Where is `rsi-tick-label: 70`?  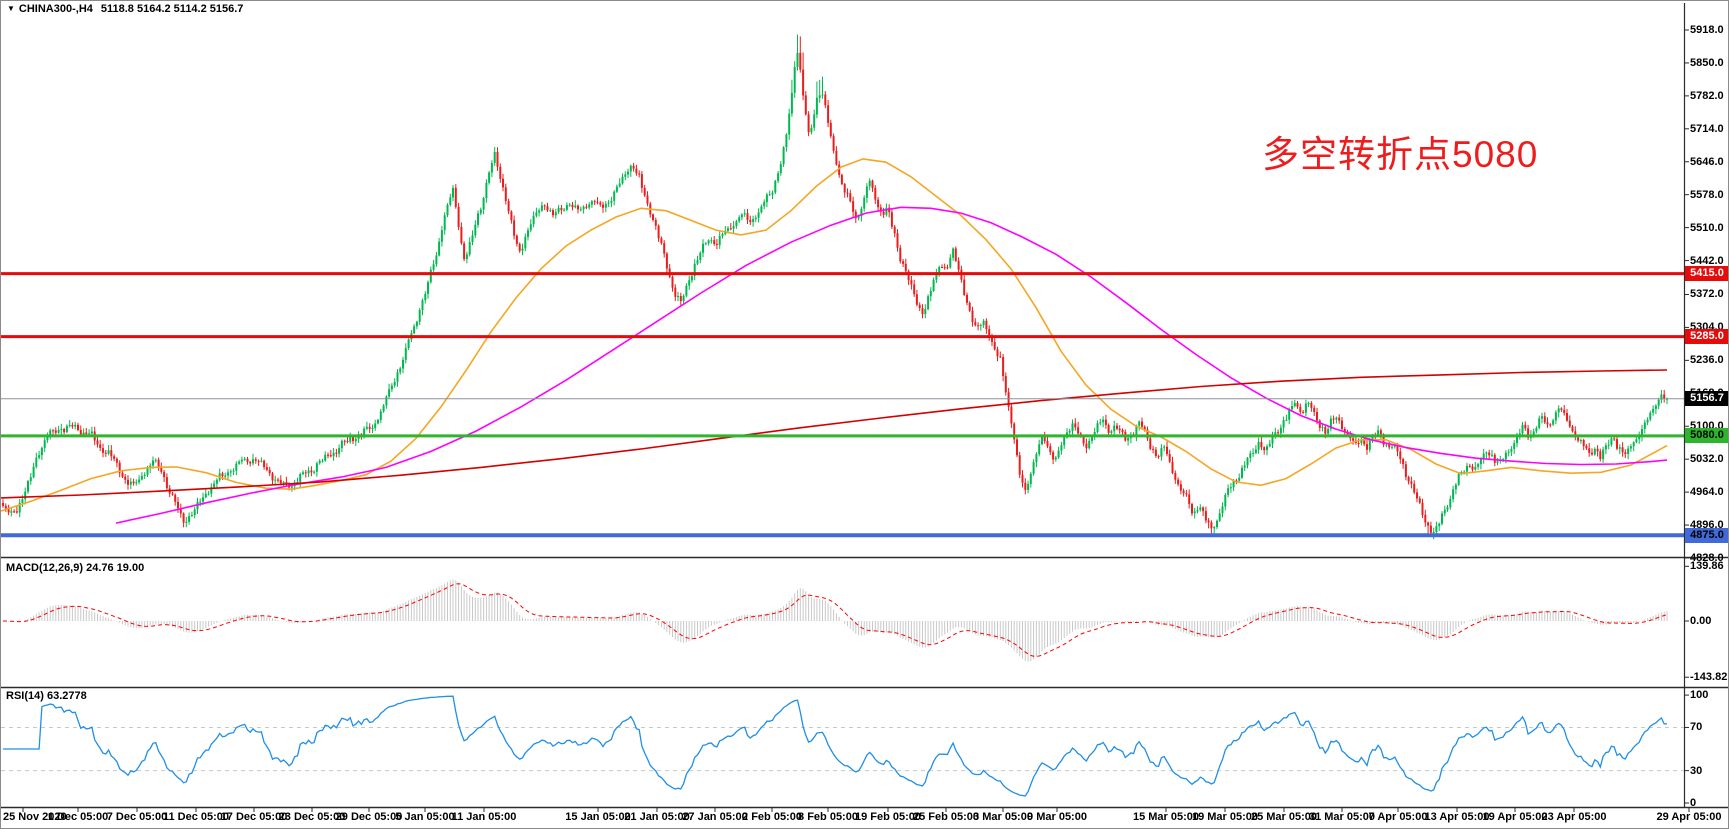
rsi-tick-label: 70 is located at coordinates (1696, 727).